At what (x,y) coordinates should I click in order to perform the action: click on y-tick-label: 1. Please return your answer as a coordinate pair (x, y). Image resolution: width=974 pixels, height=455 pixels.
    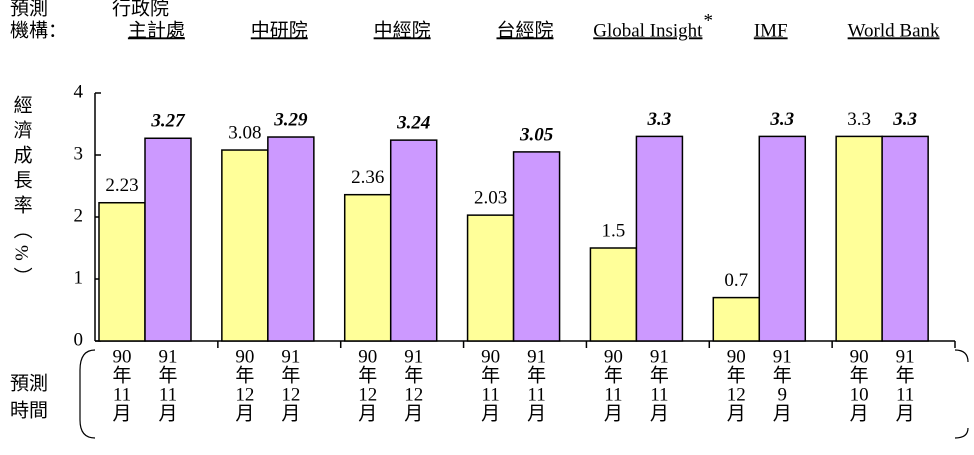
    Looking at the image, I should click on (79, 277).